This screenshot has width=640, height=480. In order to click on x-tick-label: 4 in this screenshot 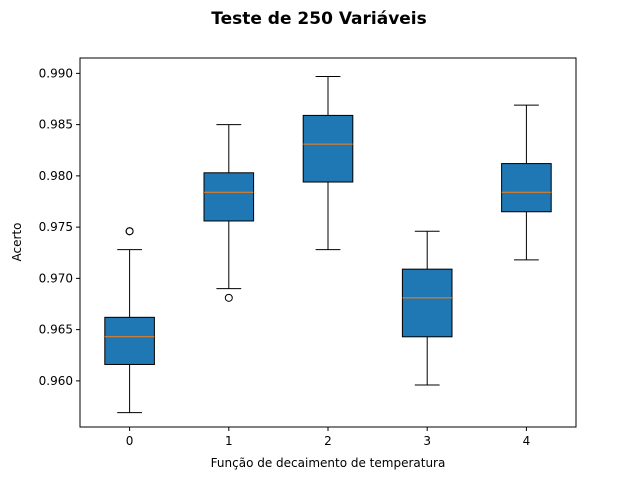, I will do `click(527, 441)`.